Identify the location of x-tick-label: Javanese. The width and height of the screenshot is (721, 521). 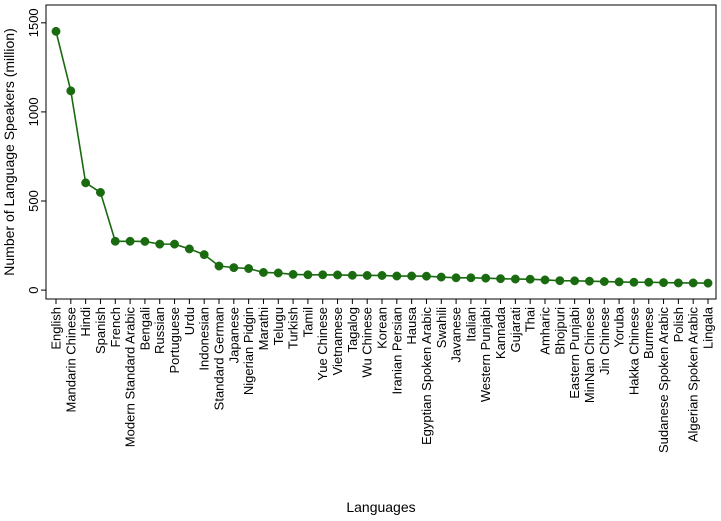
(456, 335).